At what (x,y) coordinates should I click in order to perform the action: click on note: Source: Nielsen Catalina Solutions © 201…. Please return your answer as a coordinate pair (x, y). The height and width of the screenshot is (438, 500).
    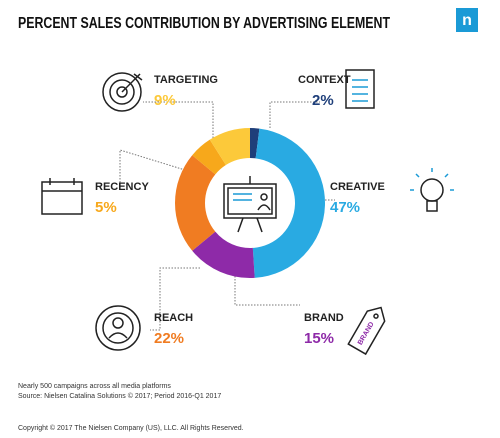
    Looking at the image, I should click on (119, 396).